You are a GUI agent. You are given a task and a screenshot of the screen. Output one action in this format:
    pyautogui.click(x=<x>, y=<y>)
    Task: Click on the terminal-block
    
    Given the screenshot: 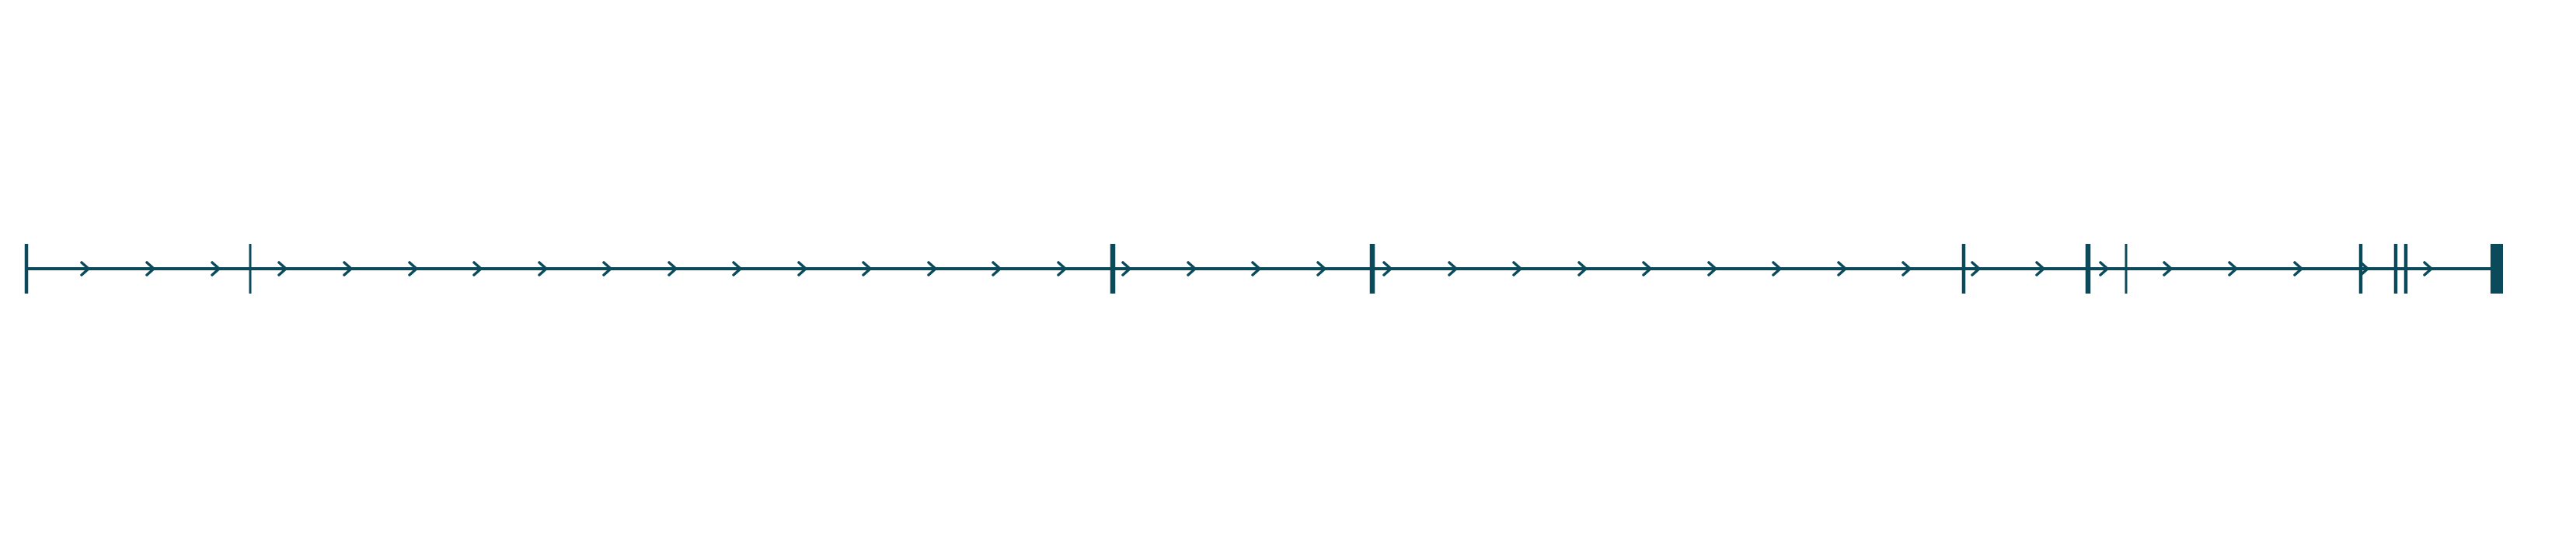 What is the action you would take?
    pyautogui.click(x=2497, y=269)
    